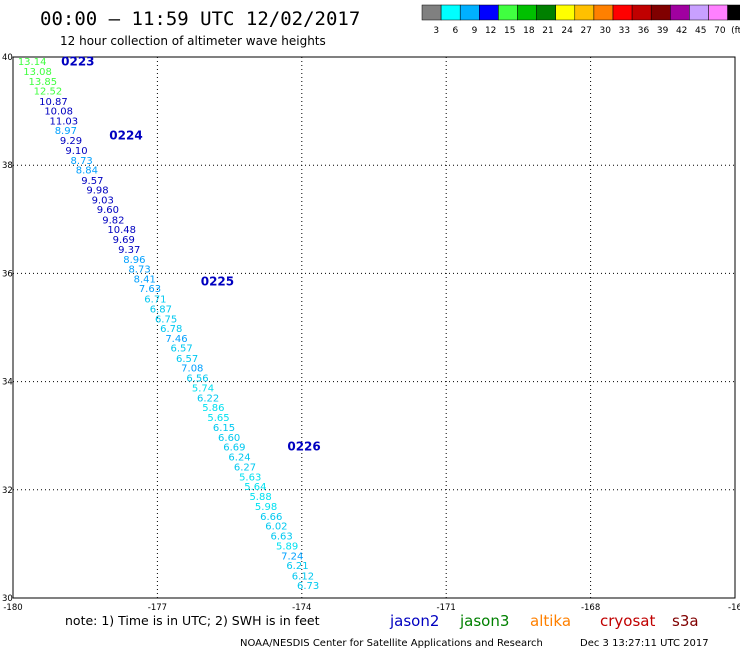 This screenshot has width=740, height=650. What do you see at coordinates (157, 608) in the screenshot?
I see `x-tick-label: -177` at bounding box center [157, 608].